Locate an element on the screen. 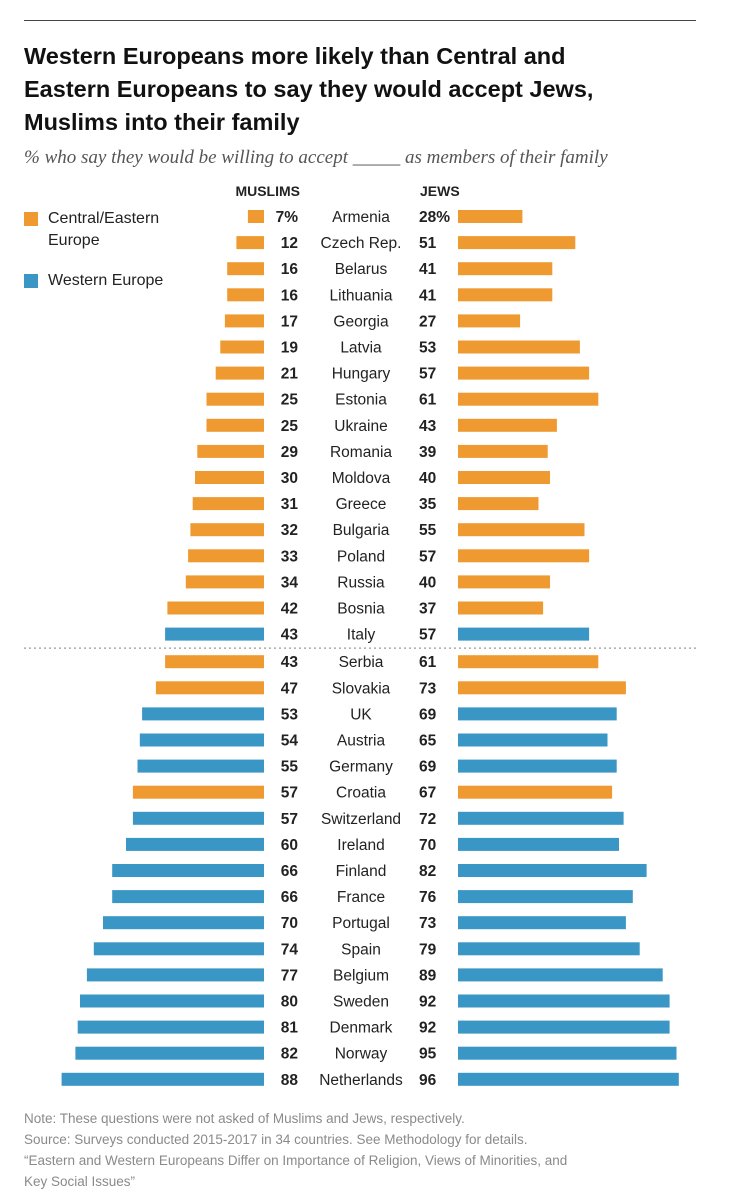  bar-muslims-slovakia is located at coordinates (209, 688).